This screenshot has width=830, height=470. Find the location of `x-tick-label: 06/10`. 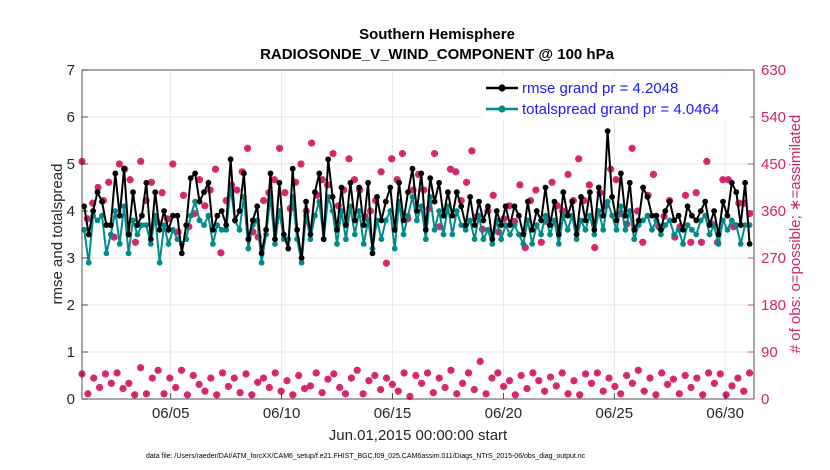

x-tick-label: 06/10 is located at coordinates (282, 413).